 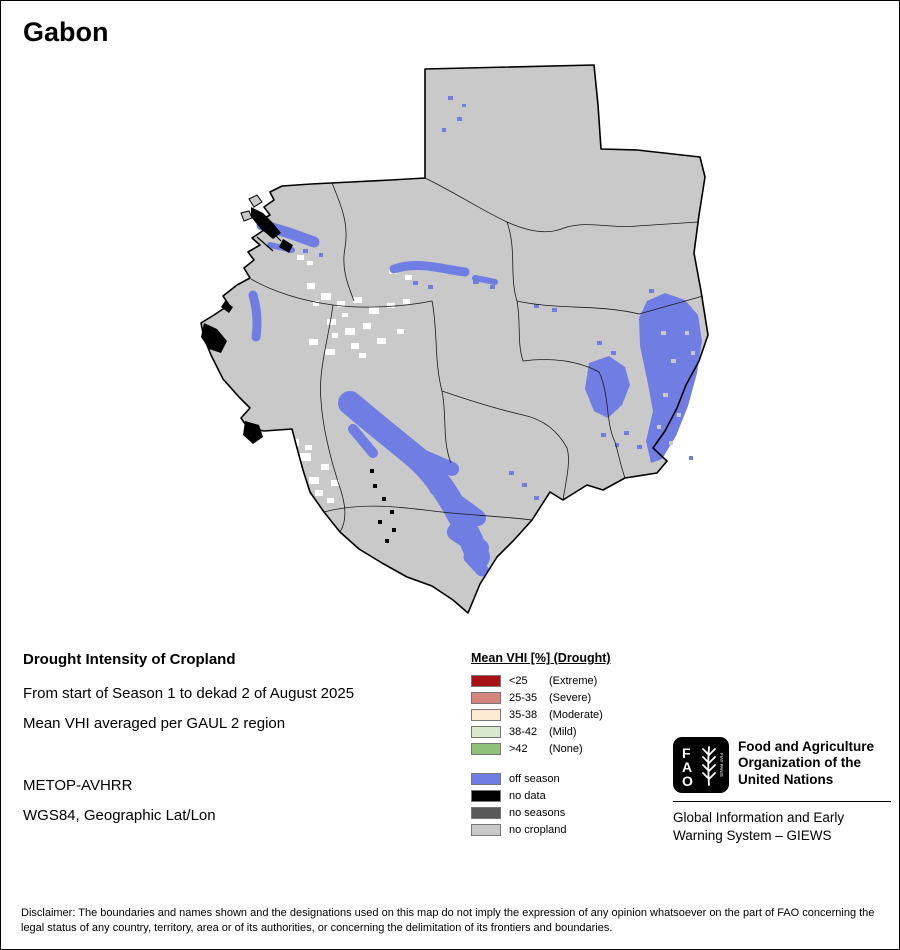 What do you see at coordinates (523, 714) in the screenshot?
I see `legend-range-label: 35-38` at bounding box center [523, 714].